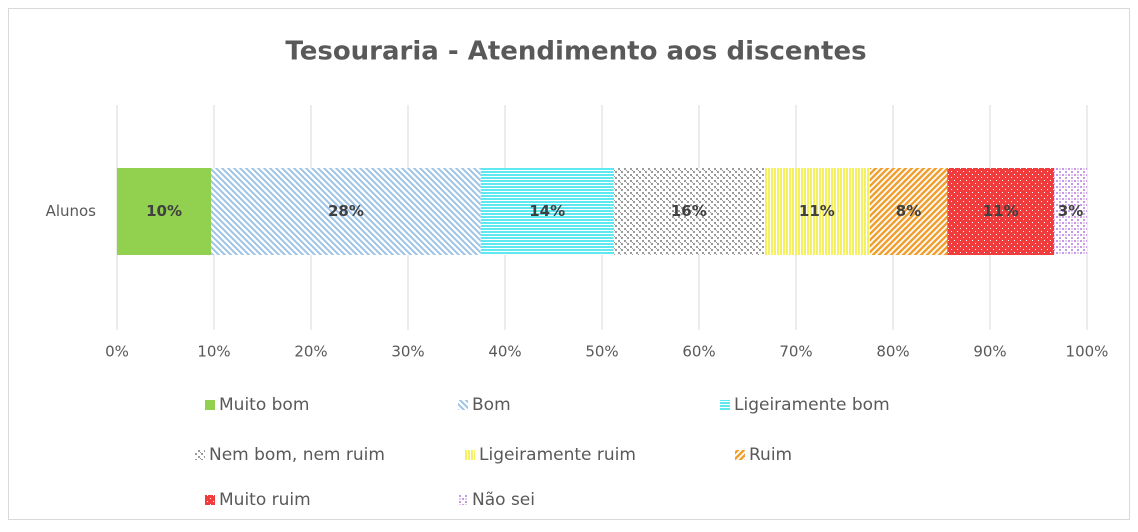 Image resolution: width=1138 pixels, height=532 pixels. I want to click on x-tick-label: 90%, so click(989, 352).